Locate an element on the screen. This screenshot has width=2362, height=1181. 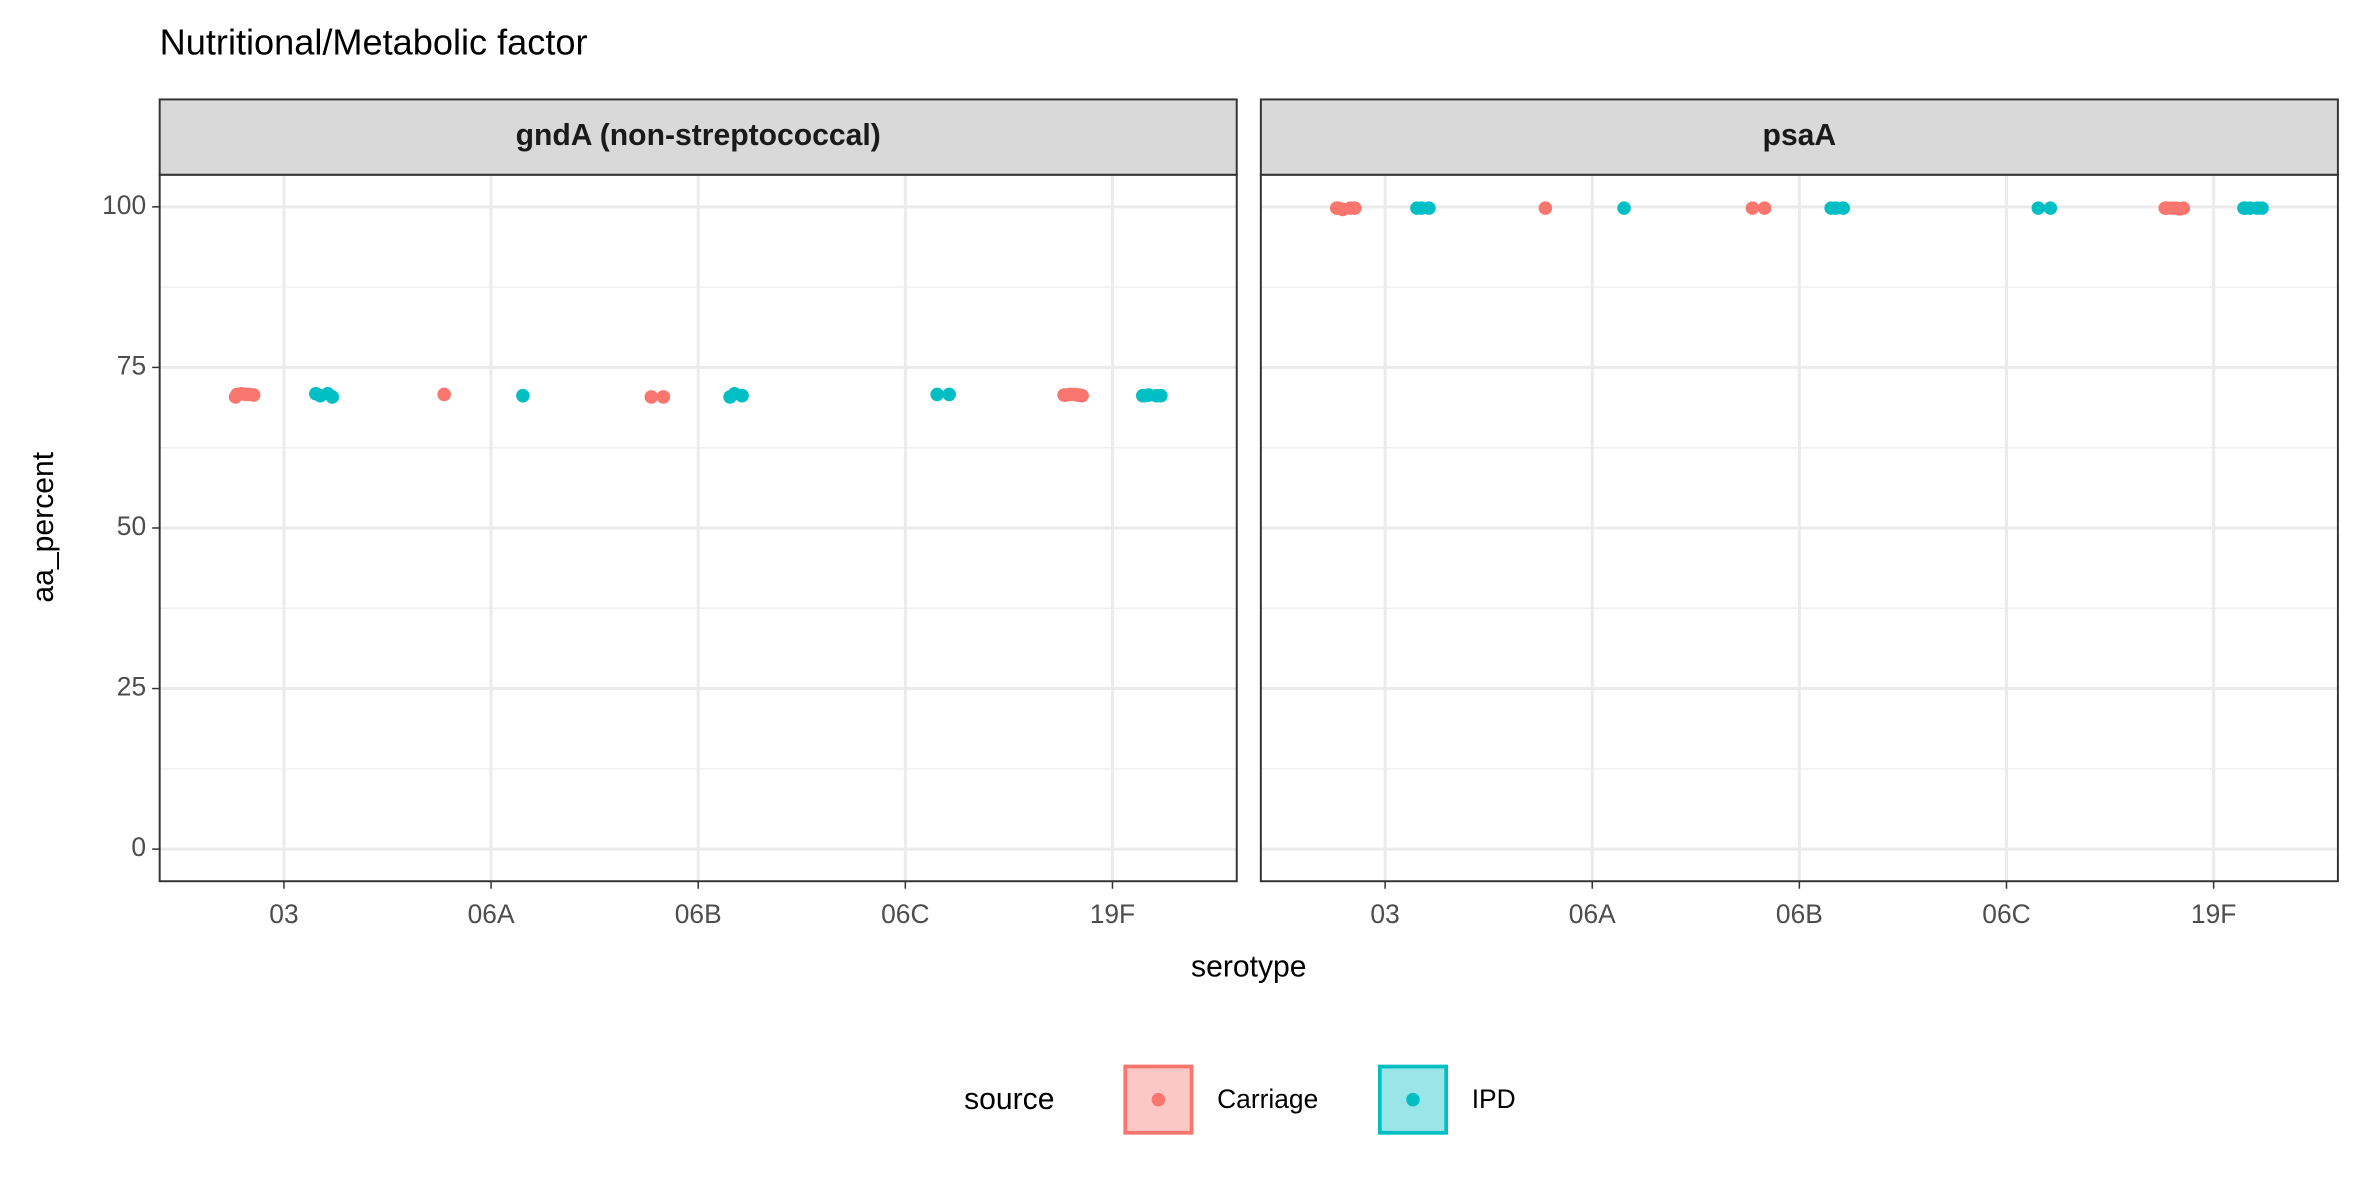
chart-title: Nutritional/Metabolic factor is located at coordinates (374, 42).